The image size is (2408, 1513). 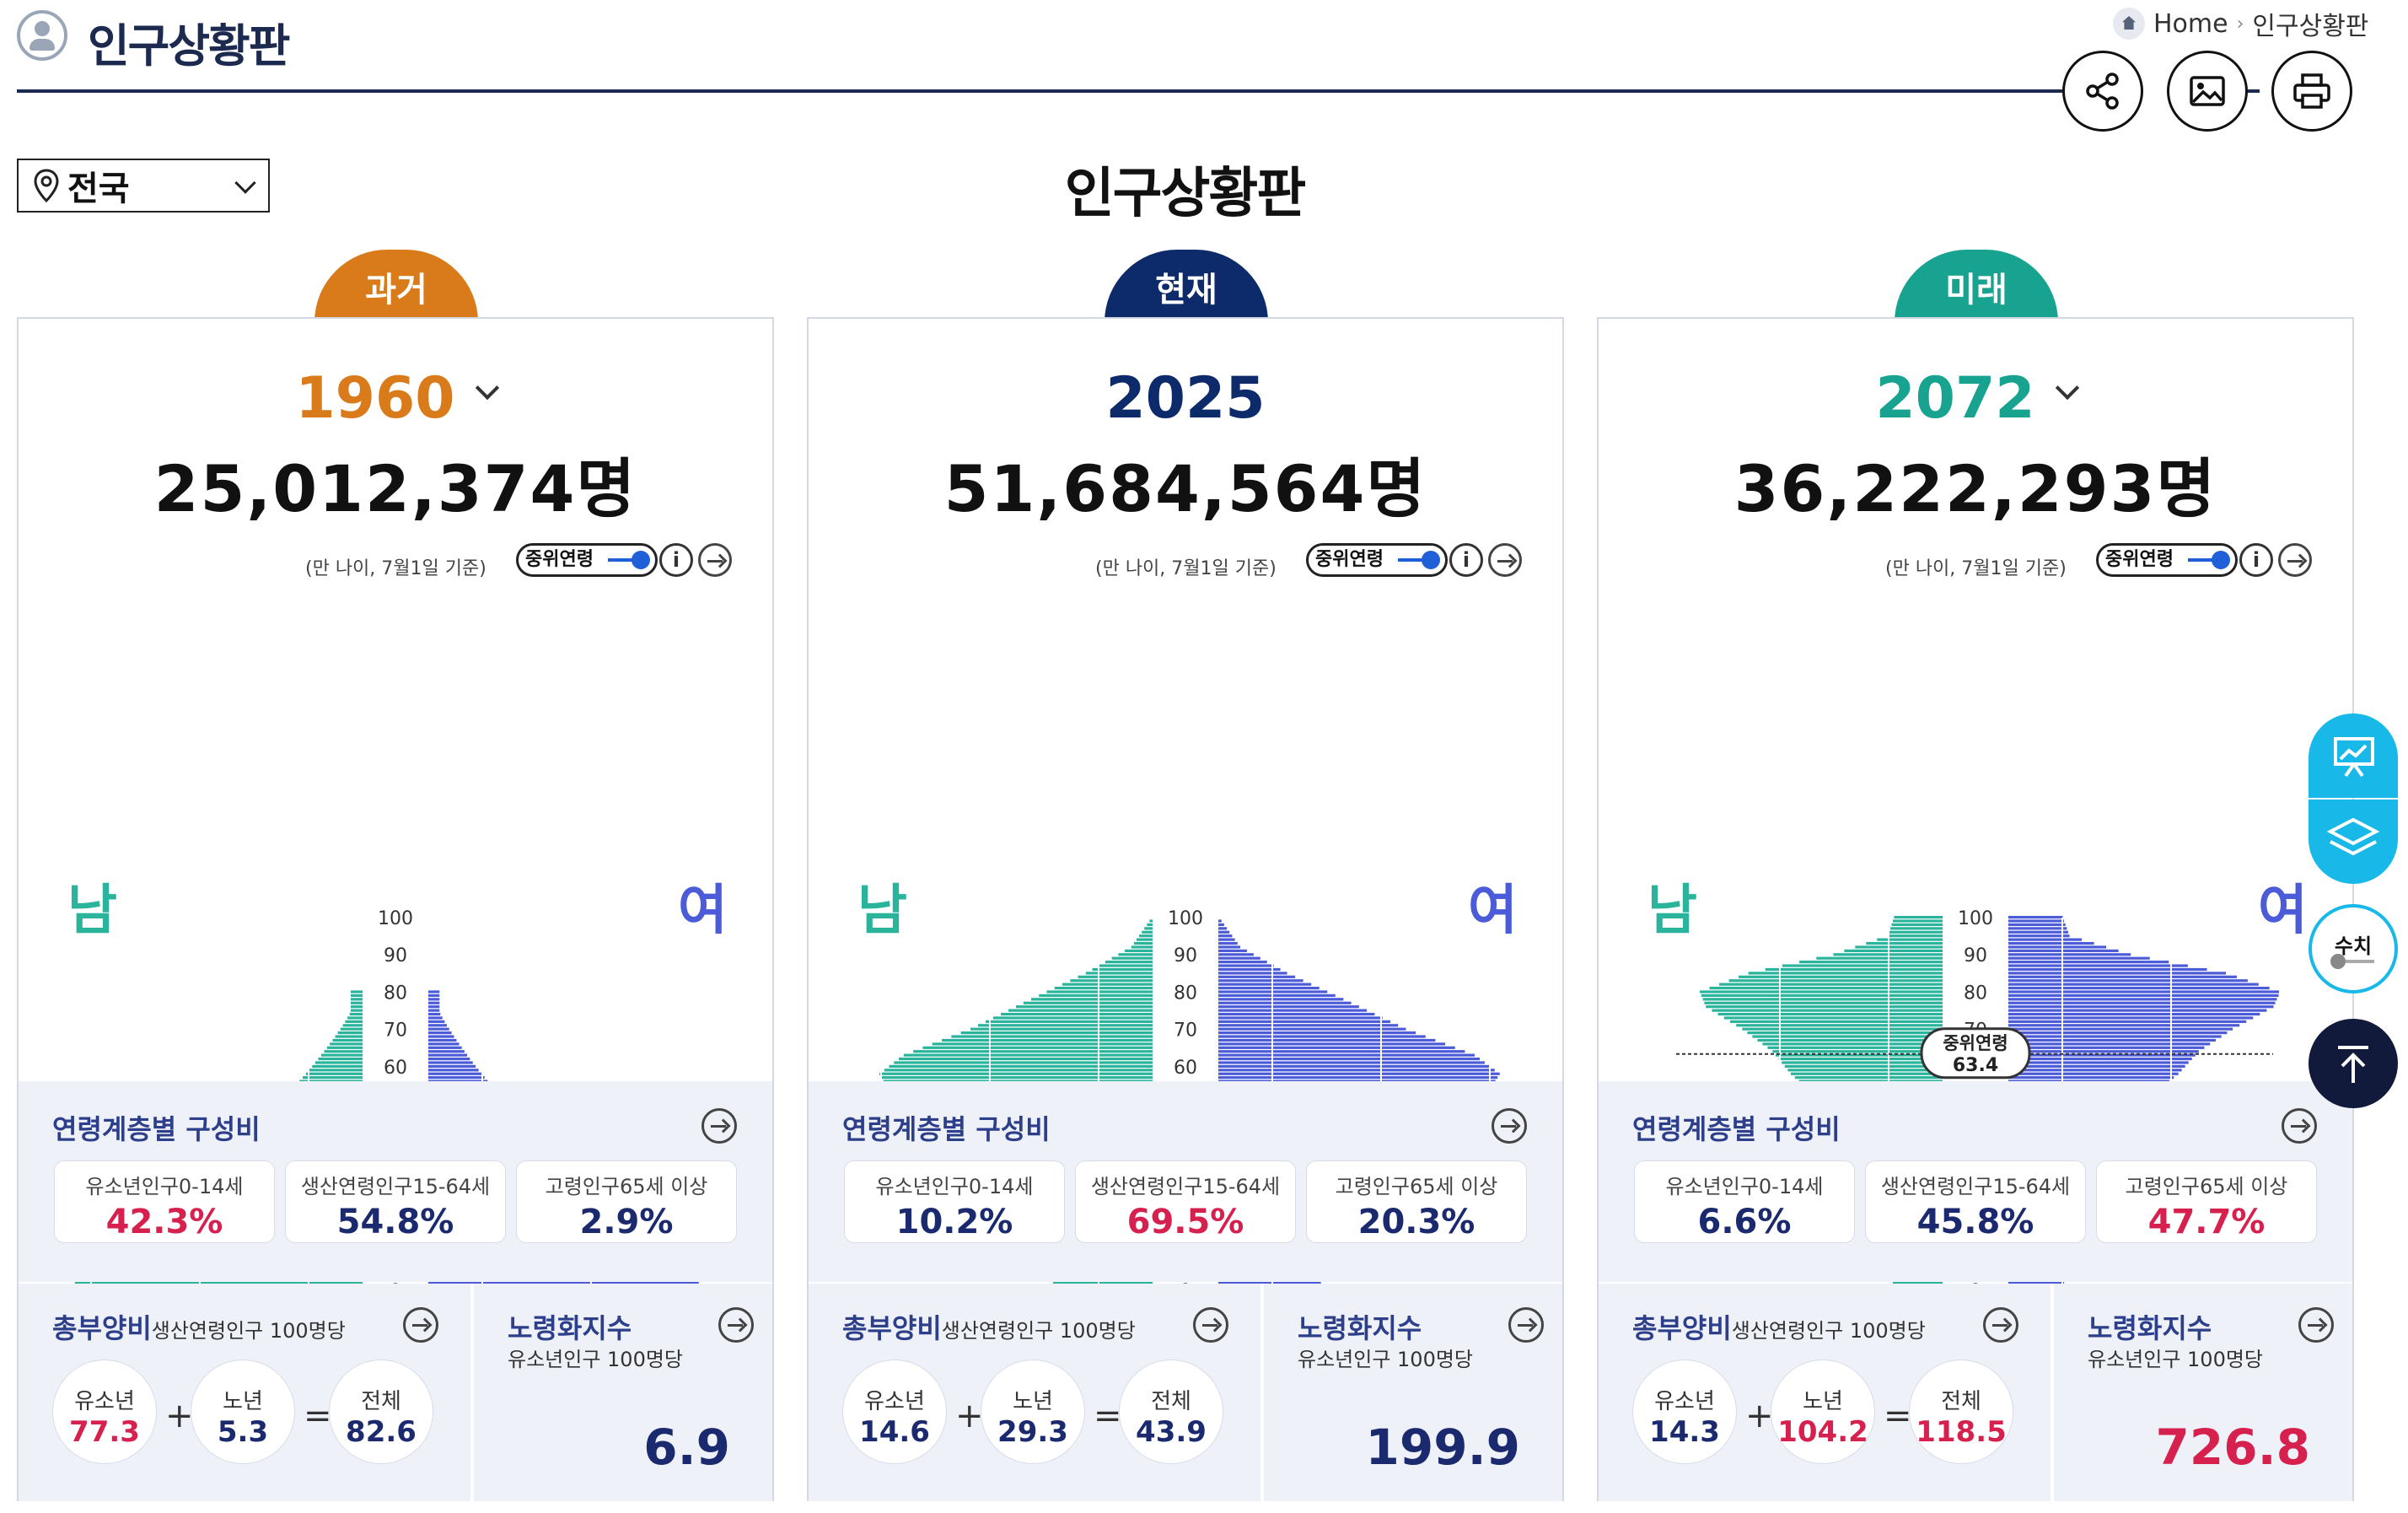 I want to click on aging-index: 노령화지수 유소년인구 100명당 199.9, so click(x=1413, y=1392).